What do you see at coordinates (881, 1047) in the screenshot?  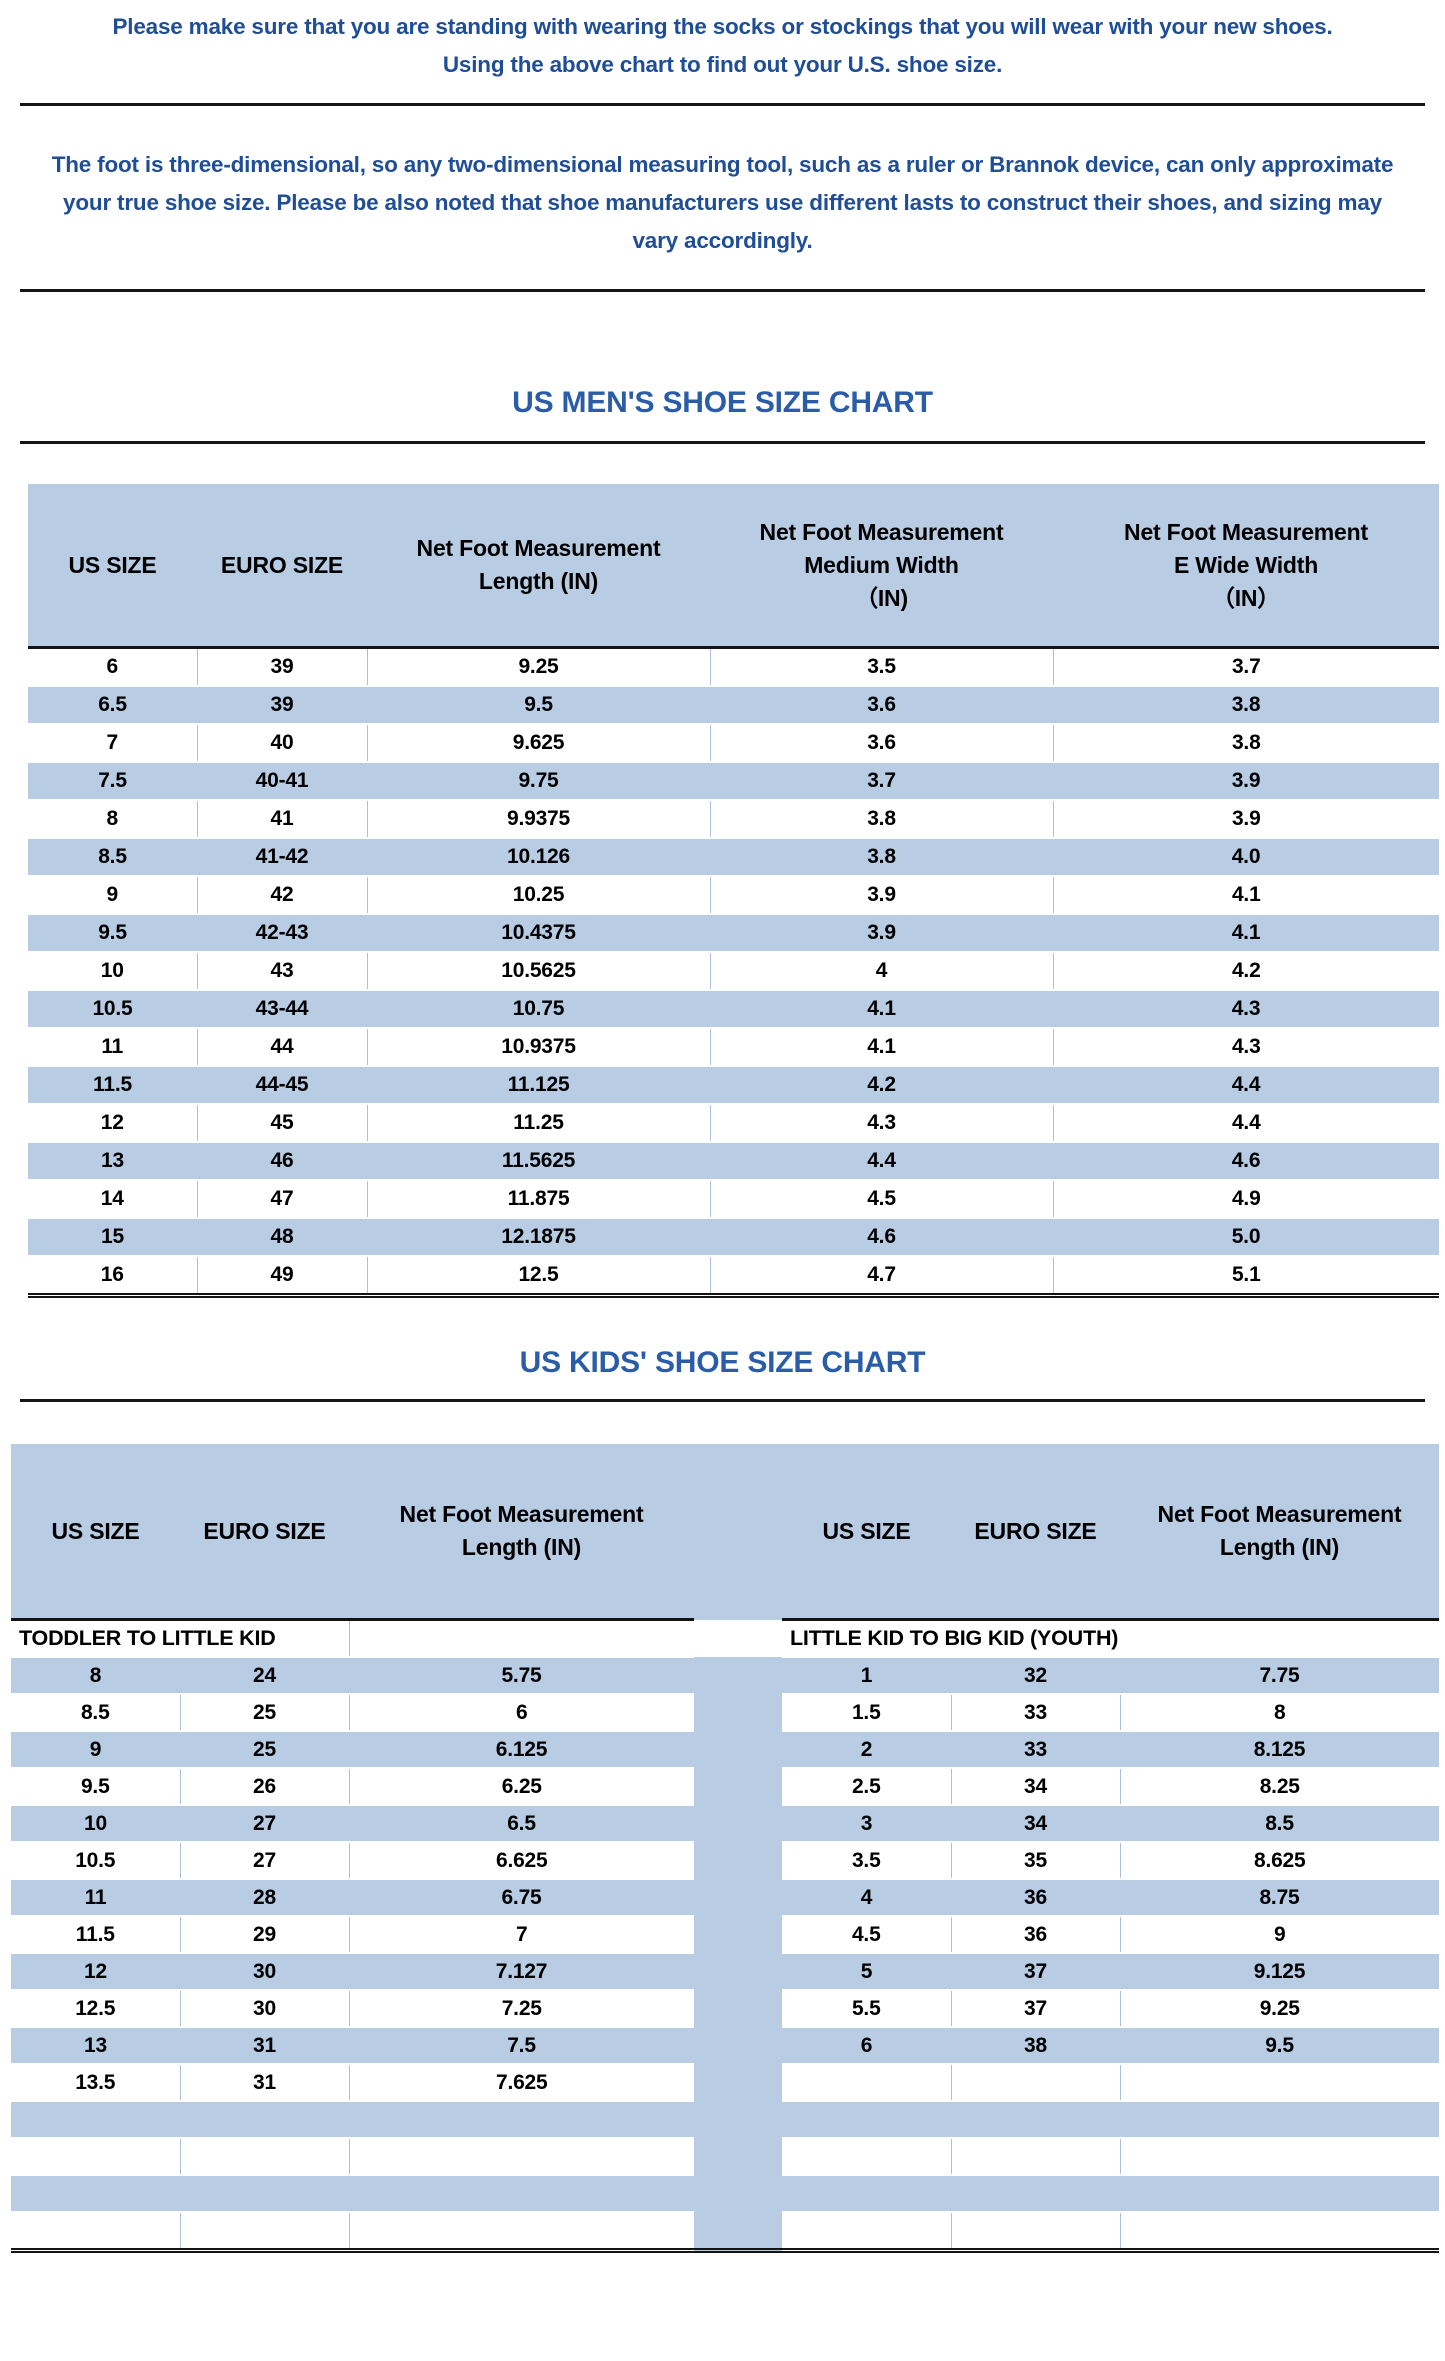 I see `cell: 4.1` at bounding box center [881, 1047].